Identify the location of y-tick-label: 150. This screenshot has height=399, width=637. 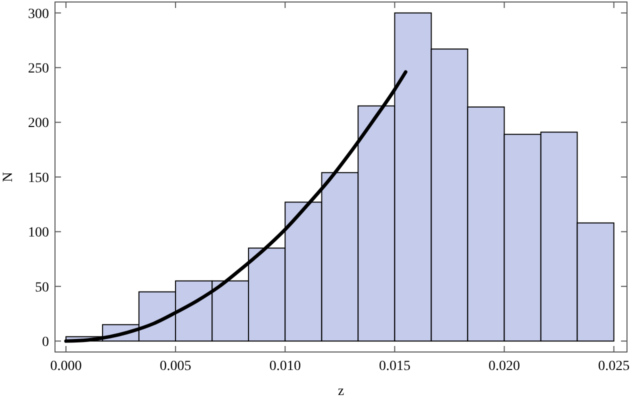
(38, 178).